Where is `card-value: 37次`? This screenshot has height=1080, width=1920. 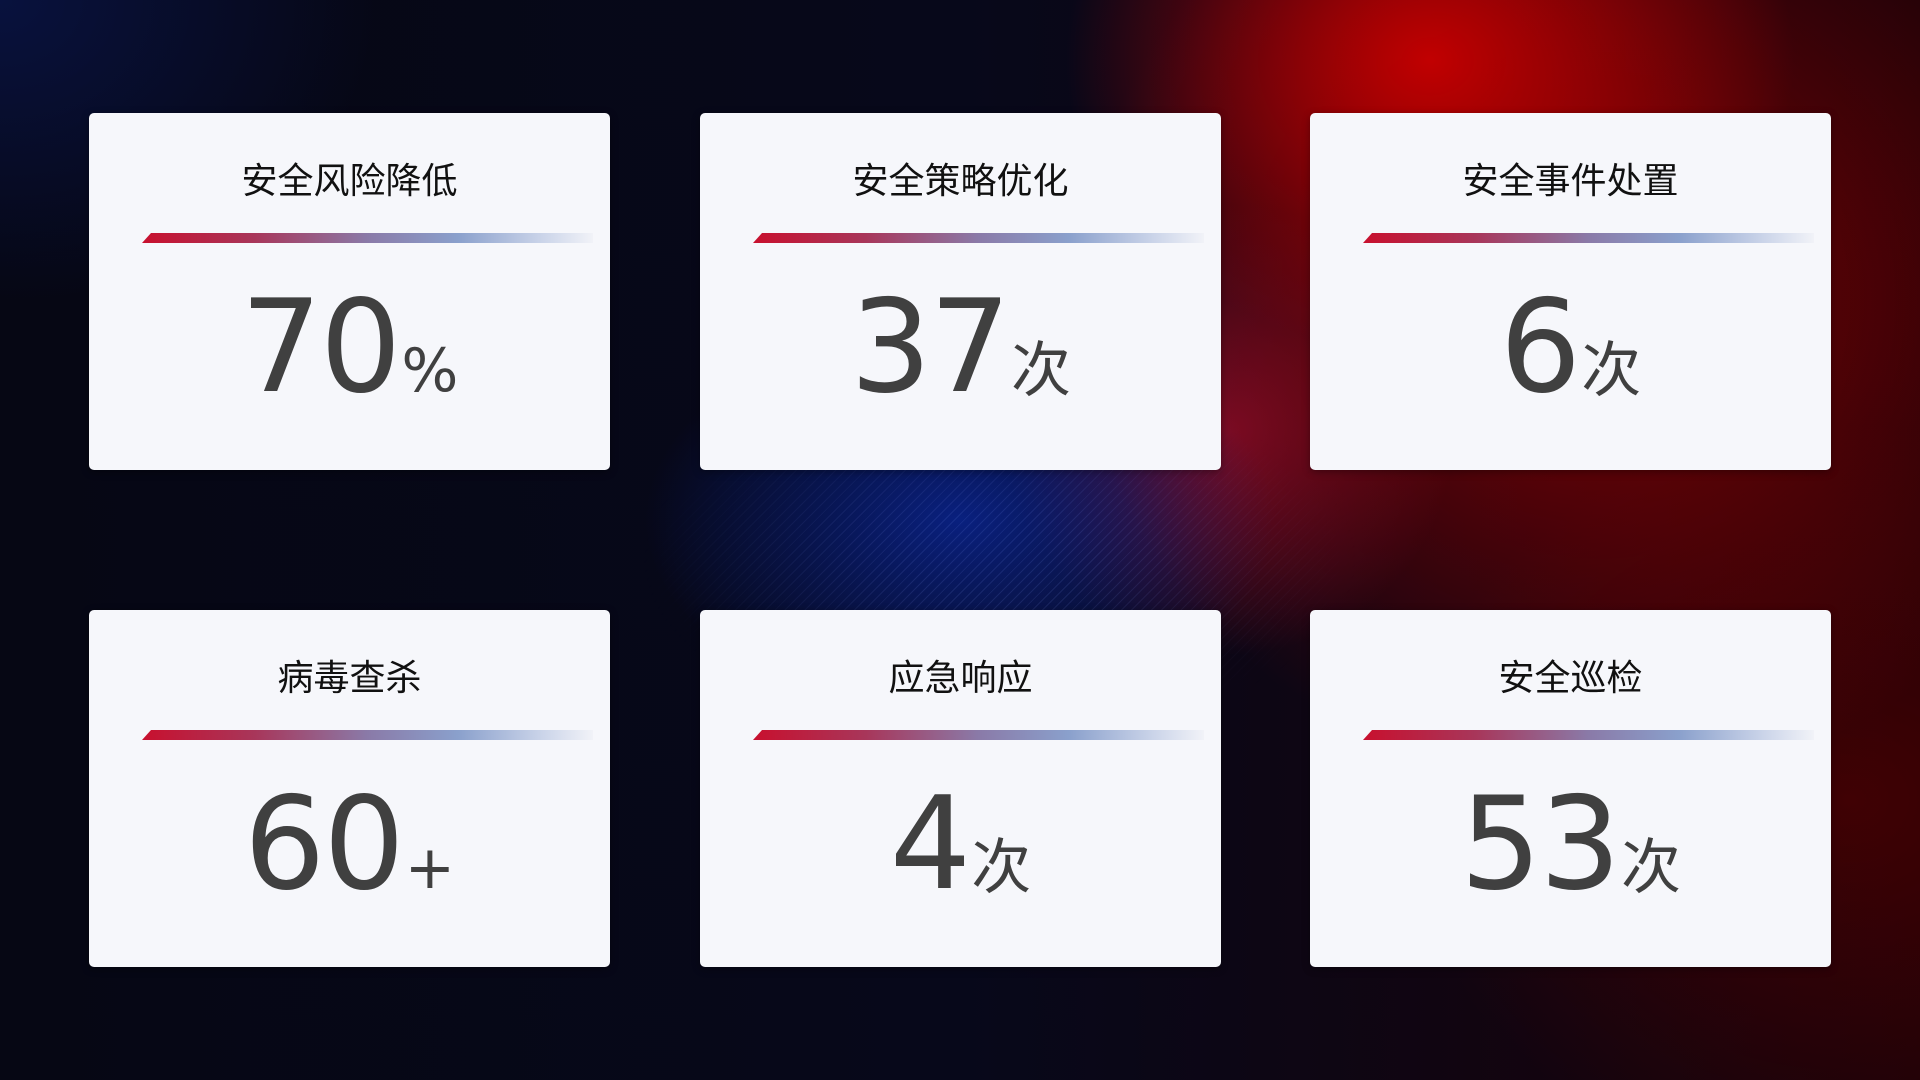 card-value: 37次 is located at coordinates (960, 347).